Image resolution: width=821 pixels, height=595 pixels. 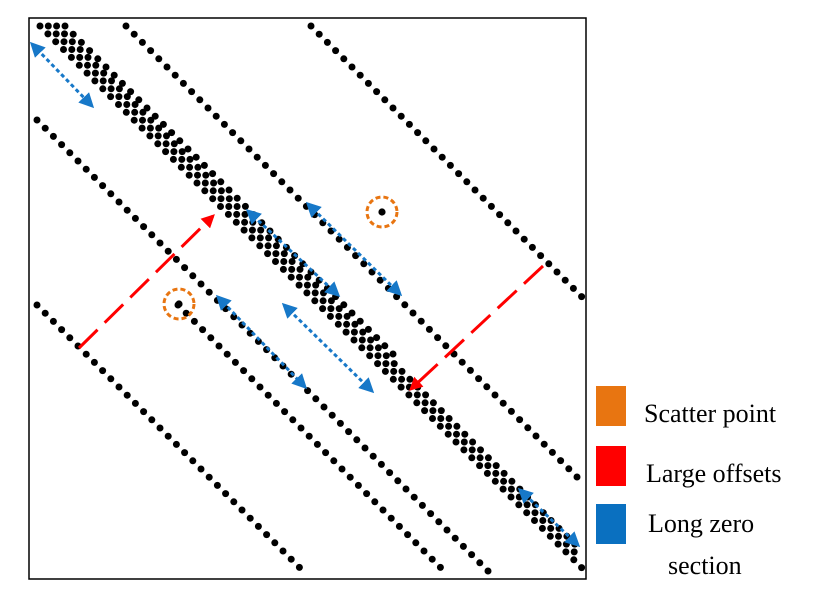 What do you see at coordinates (179, 304) in the screenshot?
I see `scatter-ring` at bounding box center [179, 304].